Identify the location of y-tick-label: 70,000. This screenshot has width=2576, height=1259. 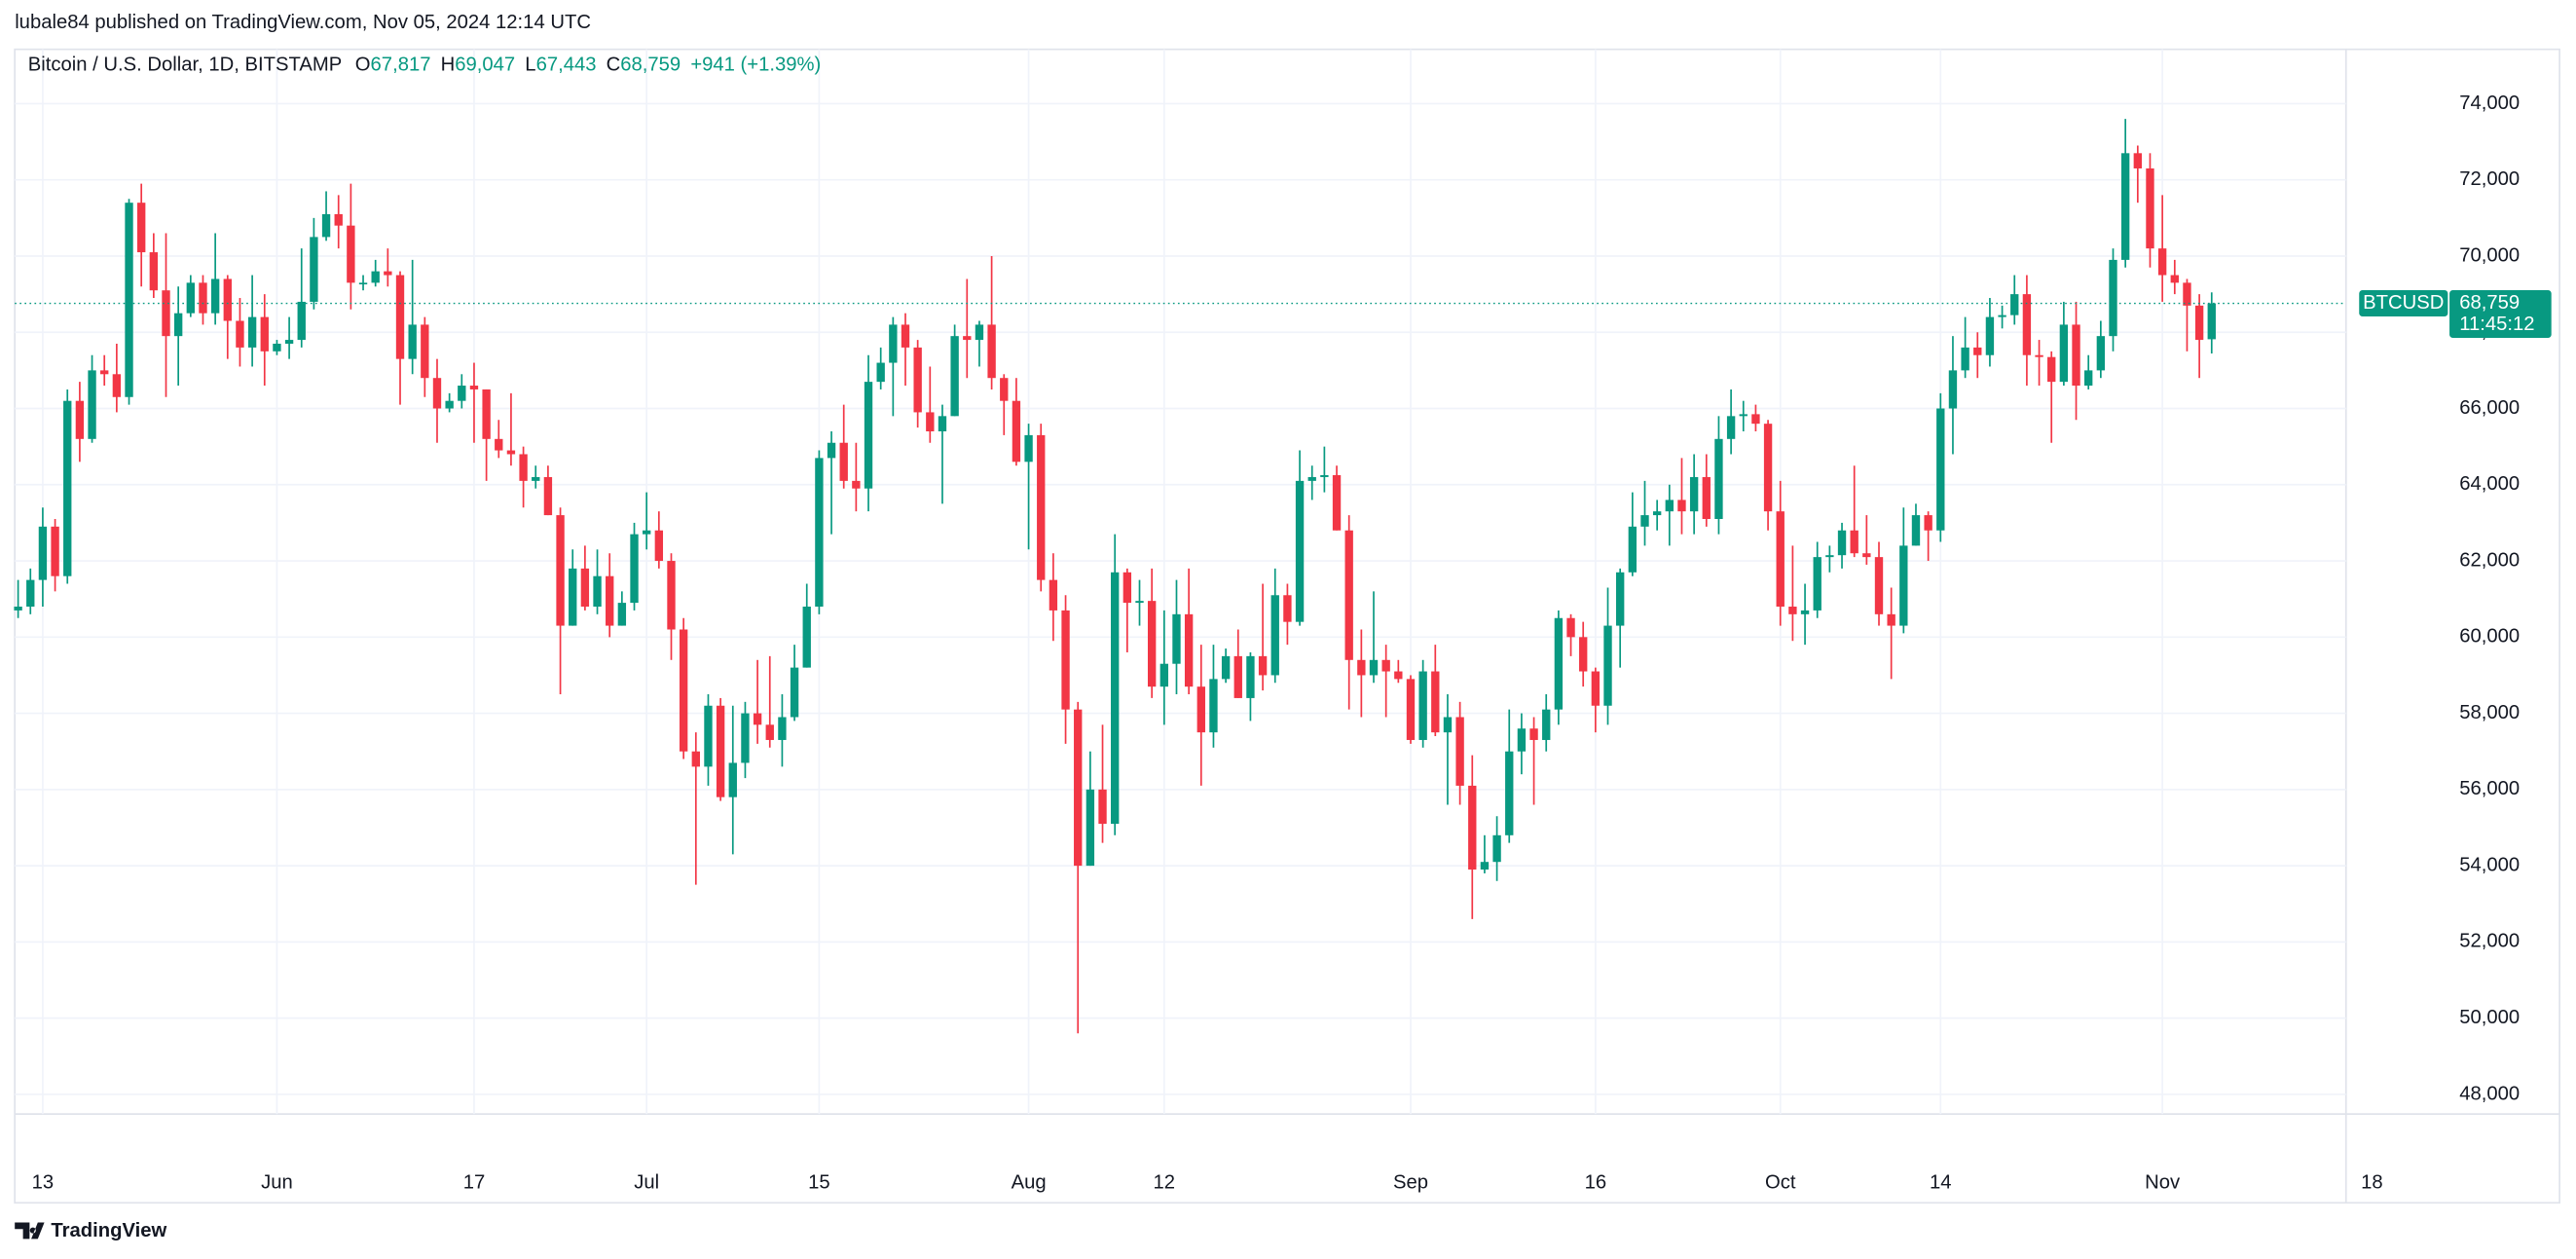
(2489, 255).